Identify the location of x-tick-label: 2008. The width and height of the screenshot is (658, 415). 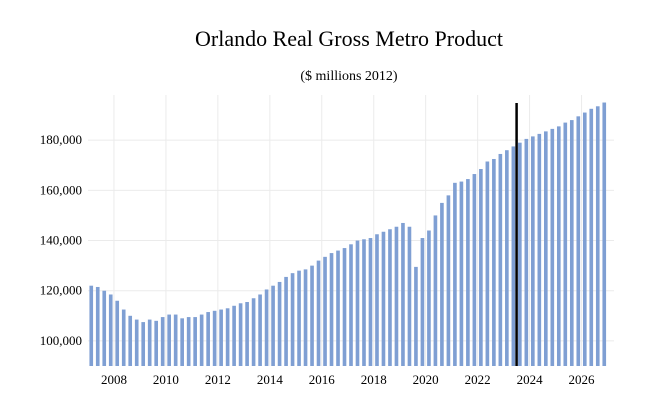
(114, 379).